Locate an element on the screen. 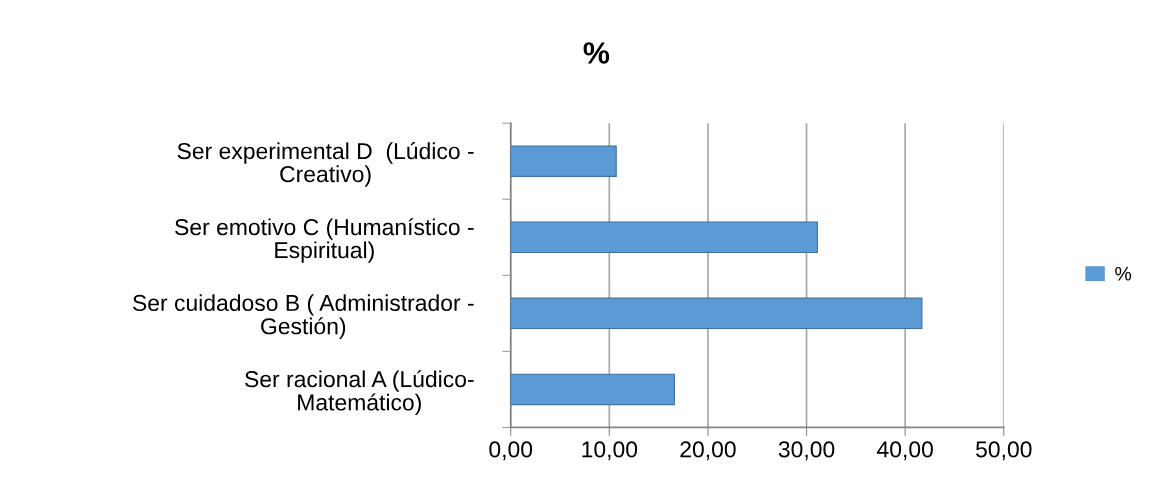 The width and height of the screenshot is (1174, 483). x-tick-label: 10,00 is located at coordinates (610, 451).